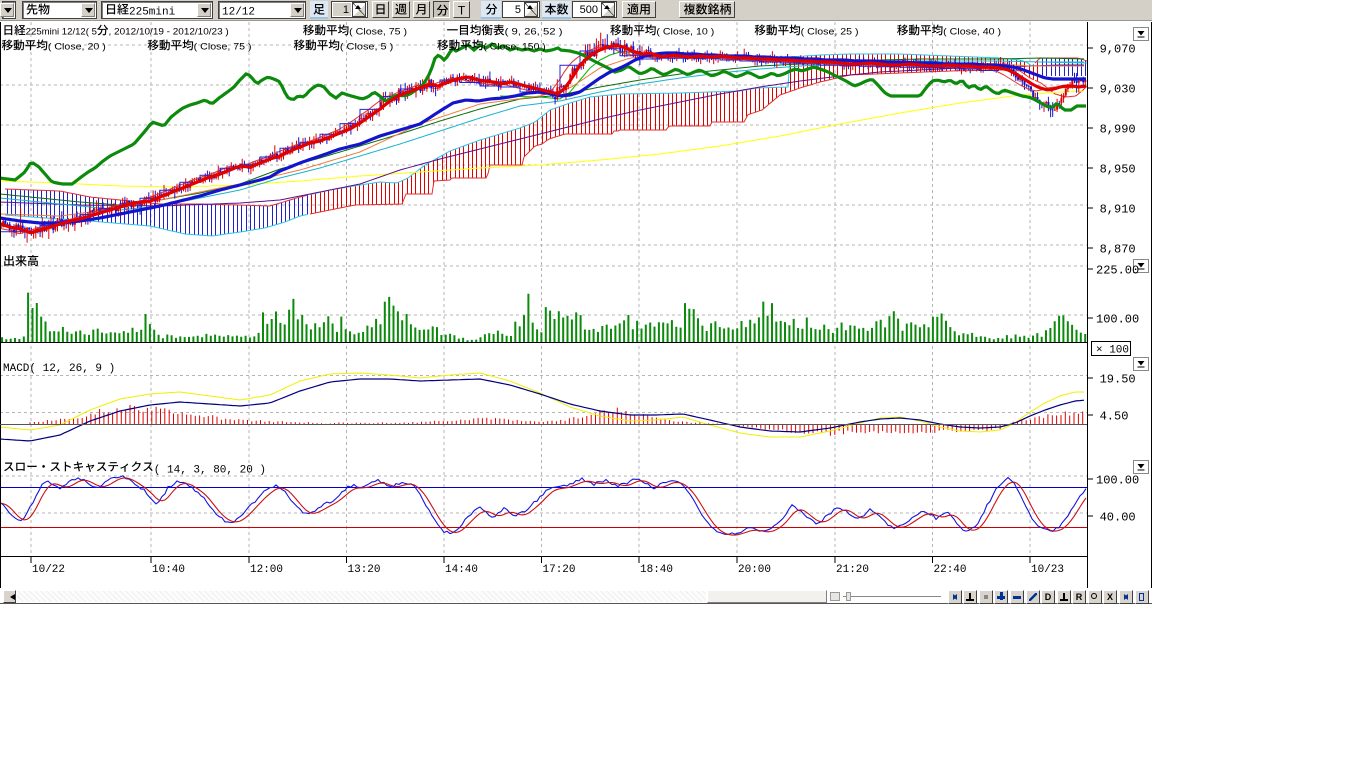 This screenshot has height=768, width=1366. Describe the element at coordinates (1118, 170) in the screenshot. I see `svg-text: 8,950` at that location.